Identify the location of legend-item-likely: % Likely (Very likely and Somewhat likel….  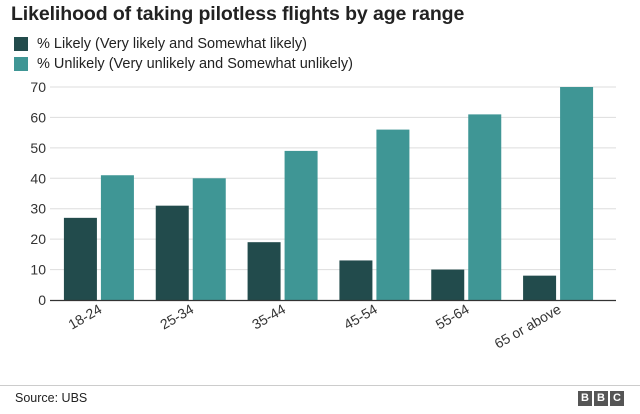
(183, 44).